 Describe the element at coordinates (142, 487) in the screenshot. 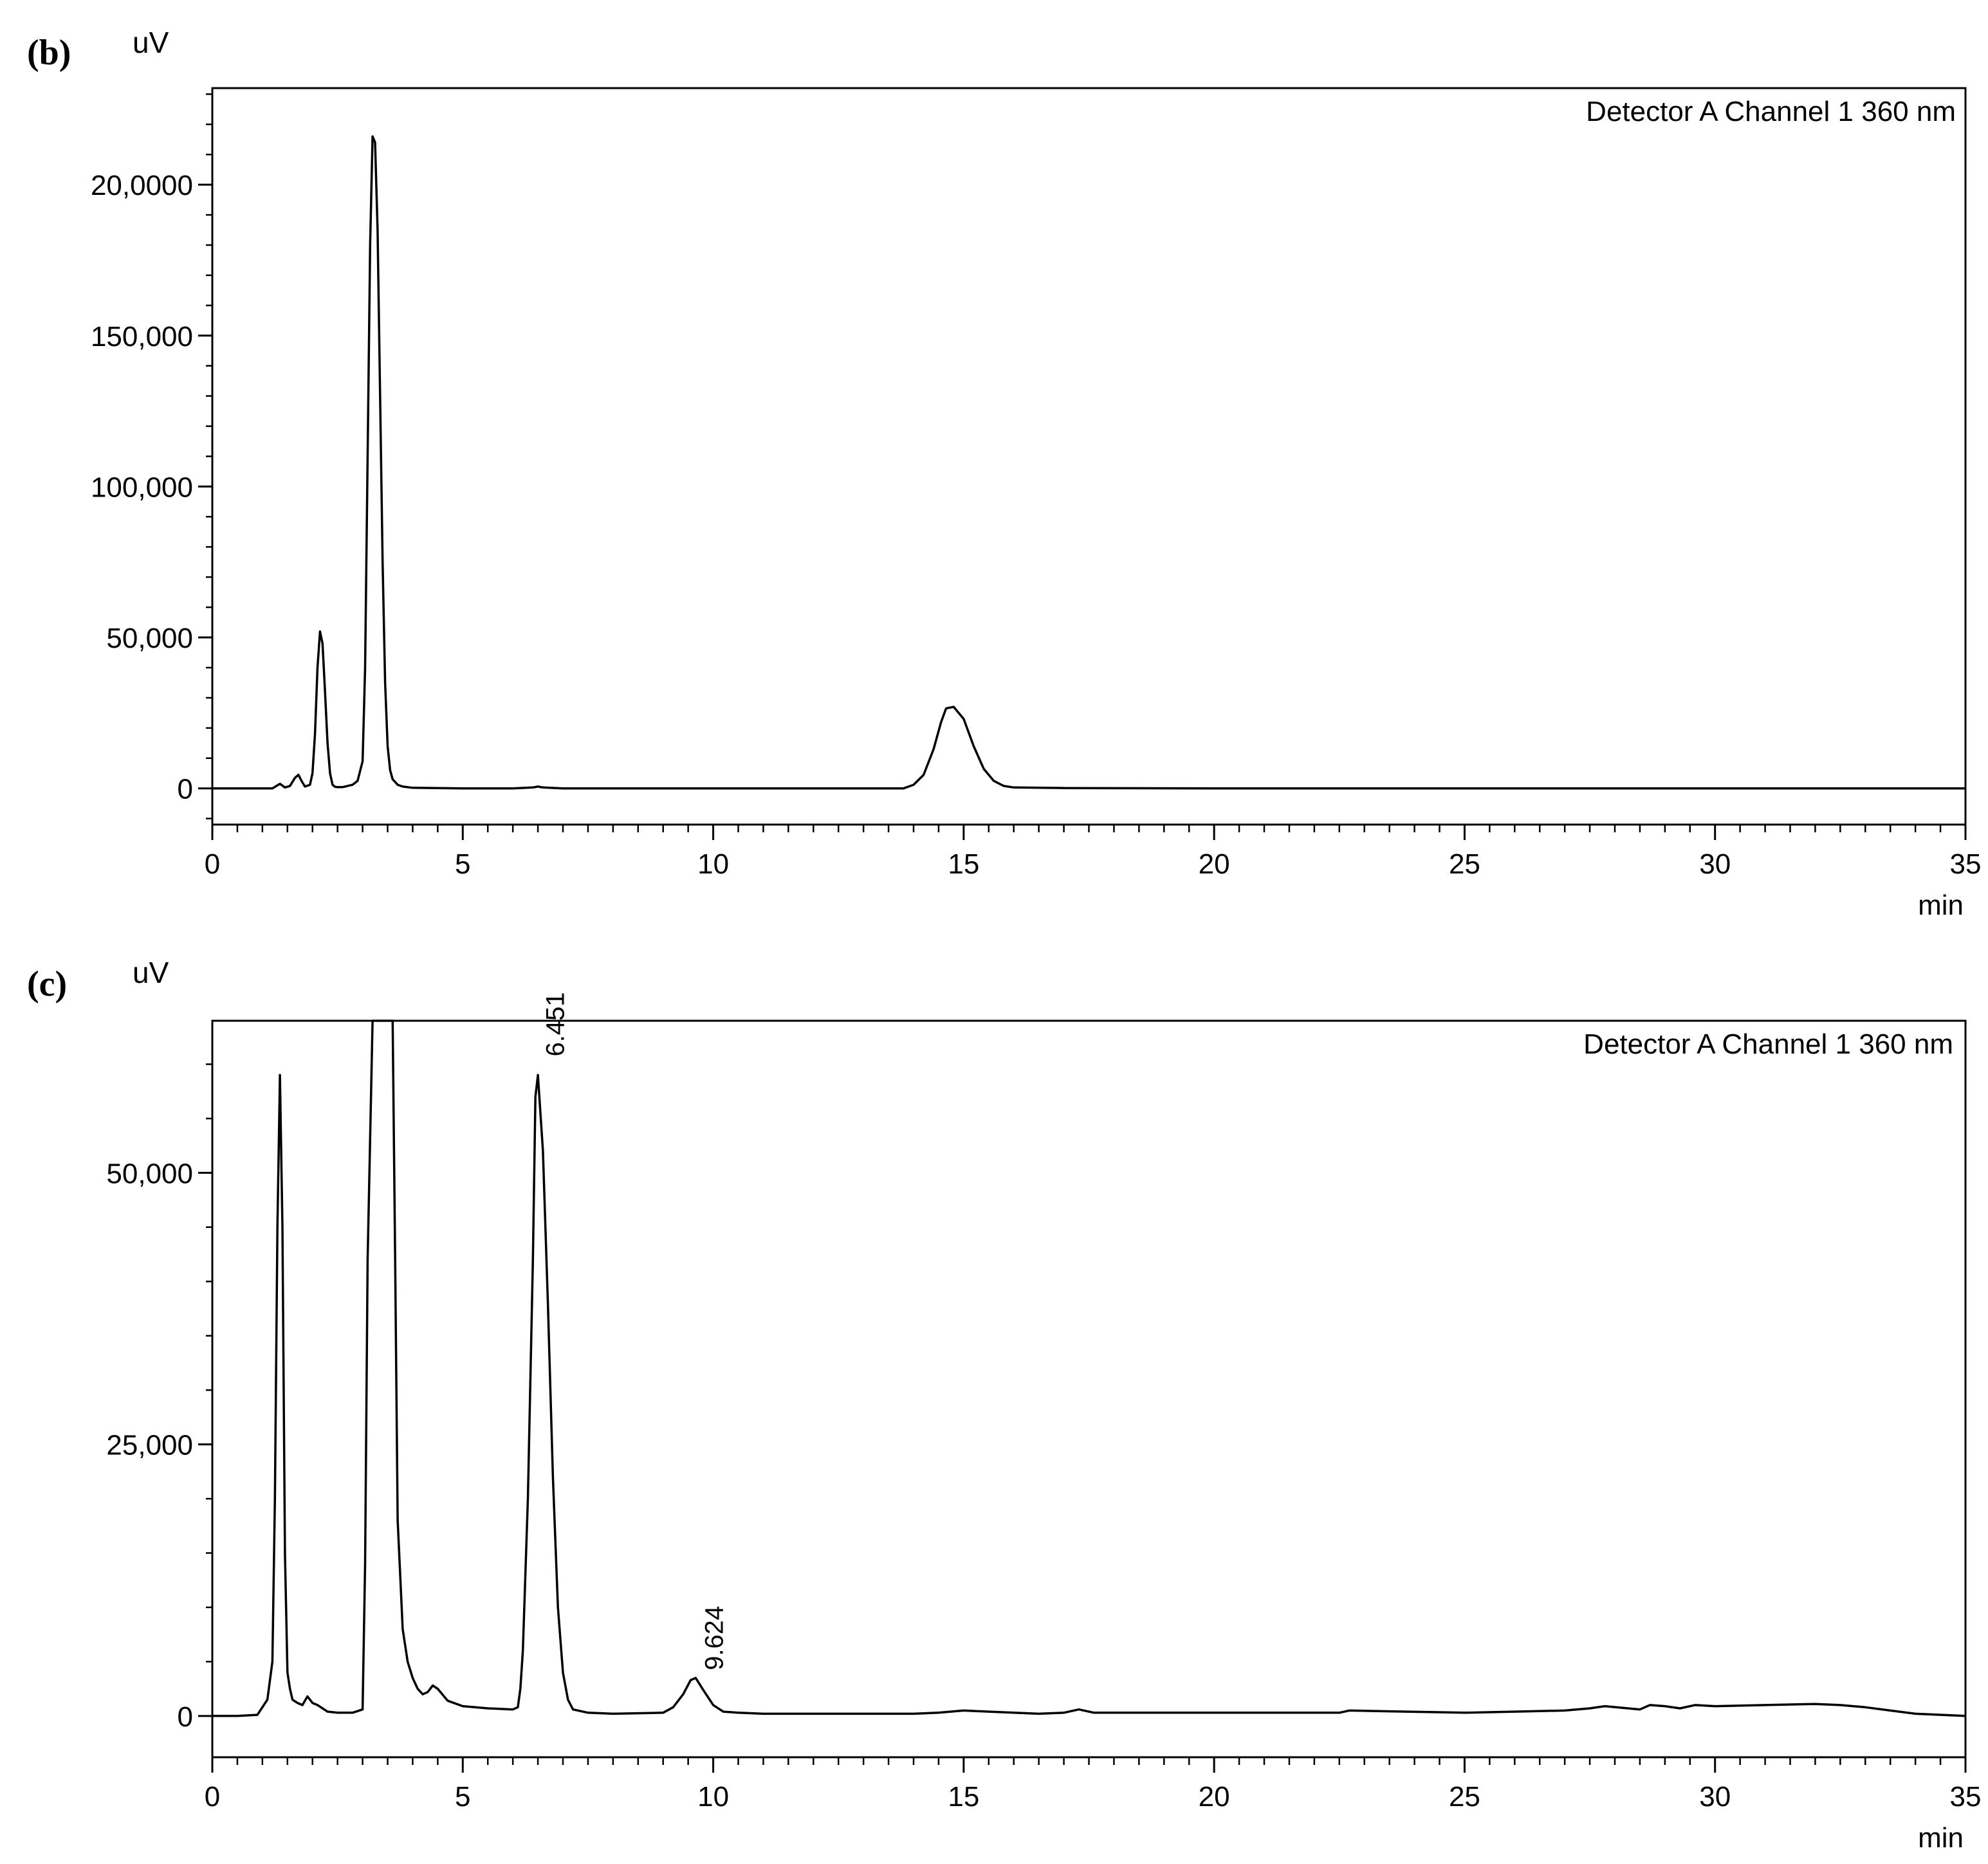

I see `y-tick-label: 100,000` at that location.